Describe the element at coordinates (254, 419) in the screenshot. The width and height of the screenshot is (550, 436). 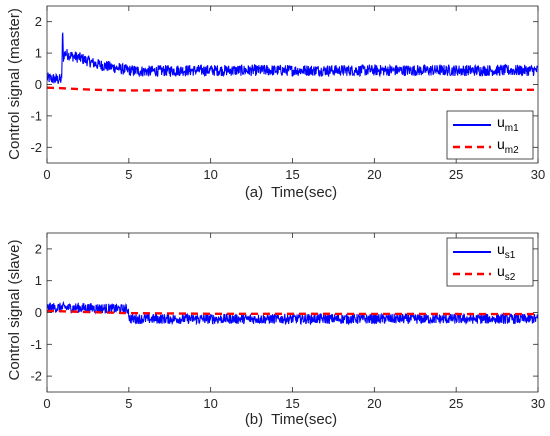
I see `panel-letter: (b)` at that location.